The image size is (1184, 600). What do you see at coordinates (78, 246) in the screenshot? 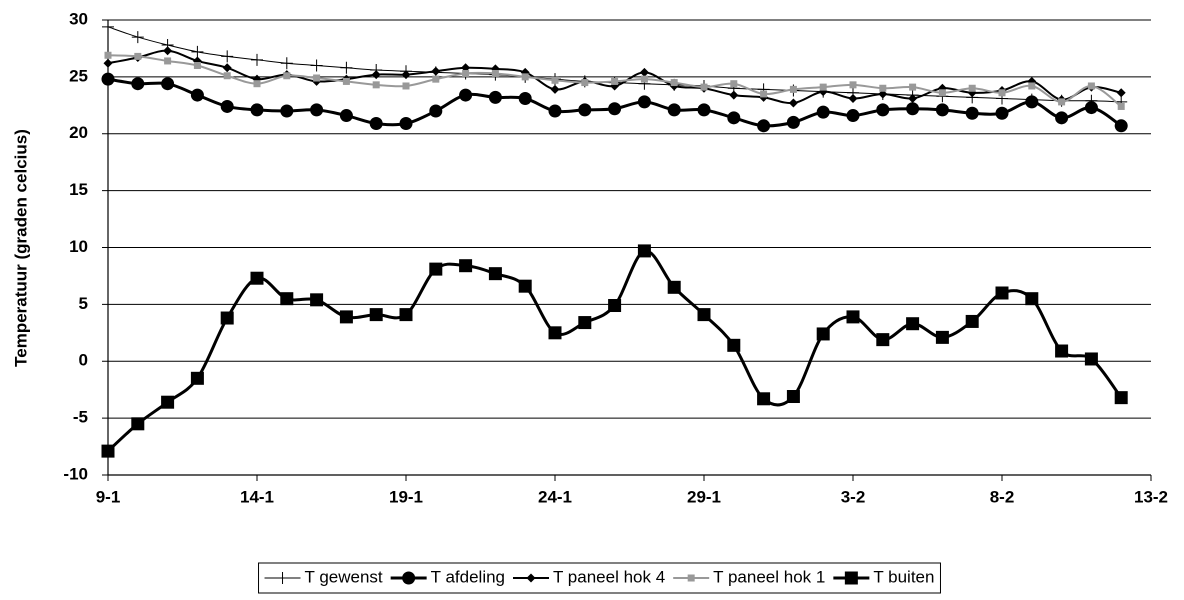
I see `y-tick-label: 10` at bounding box center [78, 246].